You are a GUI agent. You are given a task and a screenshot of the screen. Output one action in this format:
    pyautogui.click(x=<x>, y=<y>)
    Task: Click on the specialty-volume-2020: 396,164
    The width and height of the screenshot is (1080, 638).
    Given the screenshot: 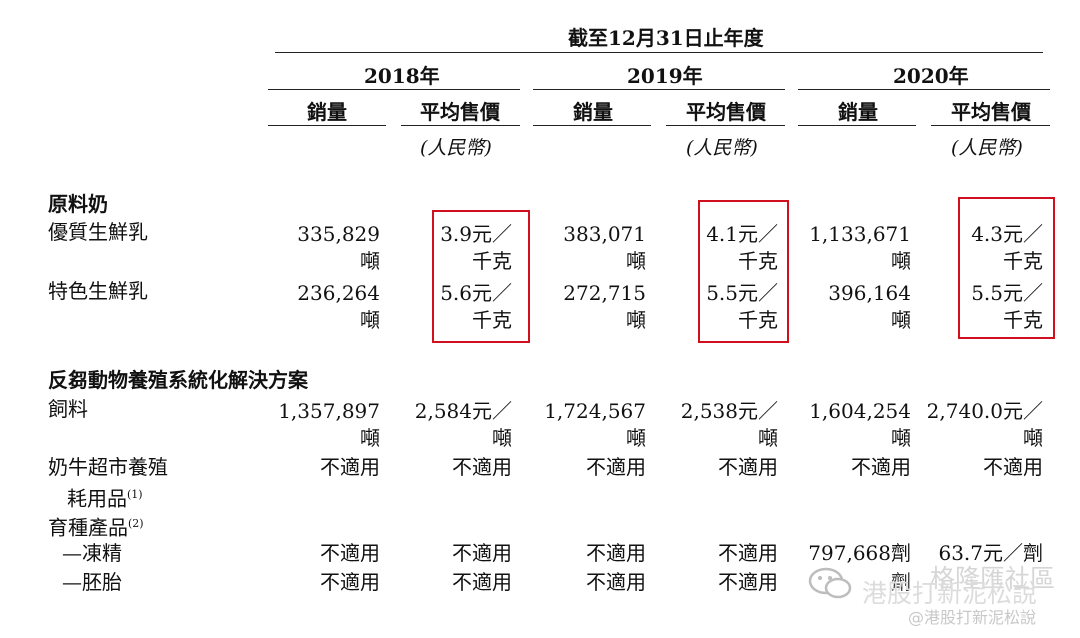 What is the action you would take?
    pyautogui.click(x=869, y=293)
    